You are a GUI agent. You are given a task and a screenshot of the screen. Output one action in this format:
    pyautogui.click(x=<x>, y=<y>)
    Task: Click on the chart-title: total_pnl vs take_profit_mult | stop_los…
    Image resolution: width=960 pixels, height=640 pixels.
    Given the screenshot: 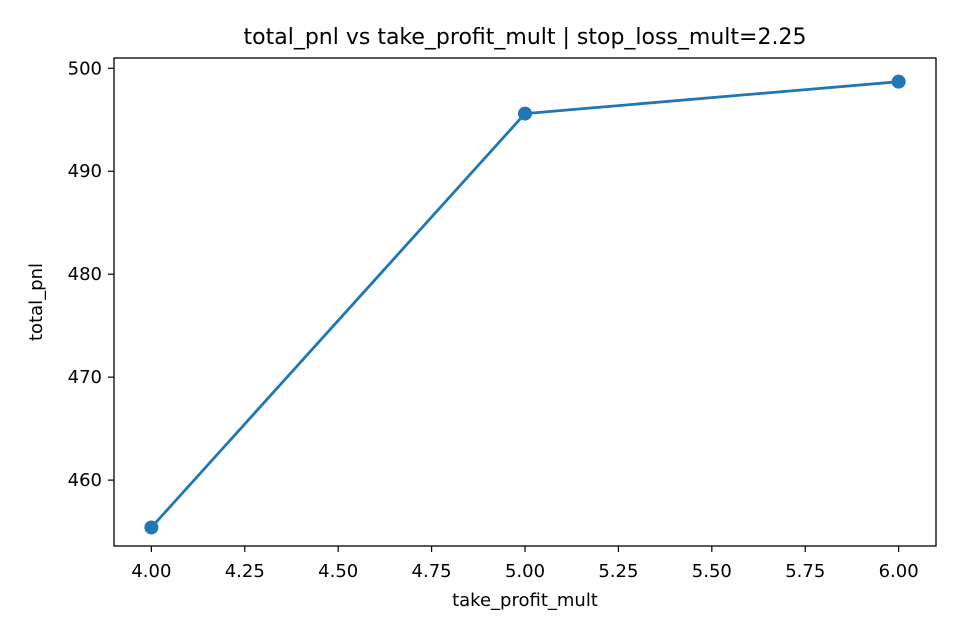 What is the action you would take?
    pyautogui.click(x=525, y=37)
    